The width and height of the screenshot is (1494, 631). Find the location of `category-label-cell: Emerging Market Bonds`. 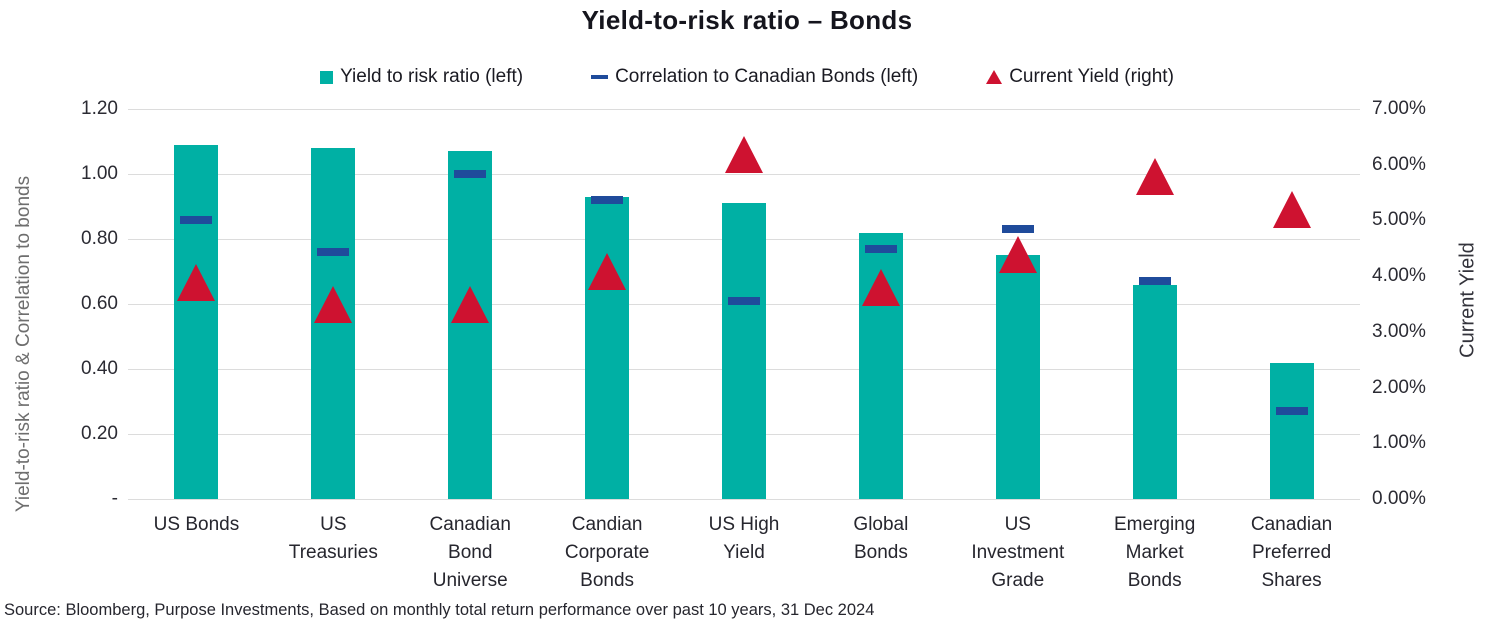

category-label-cell: Emerging Market Bonds is located at coordinates (1154, 553).